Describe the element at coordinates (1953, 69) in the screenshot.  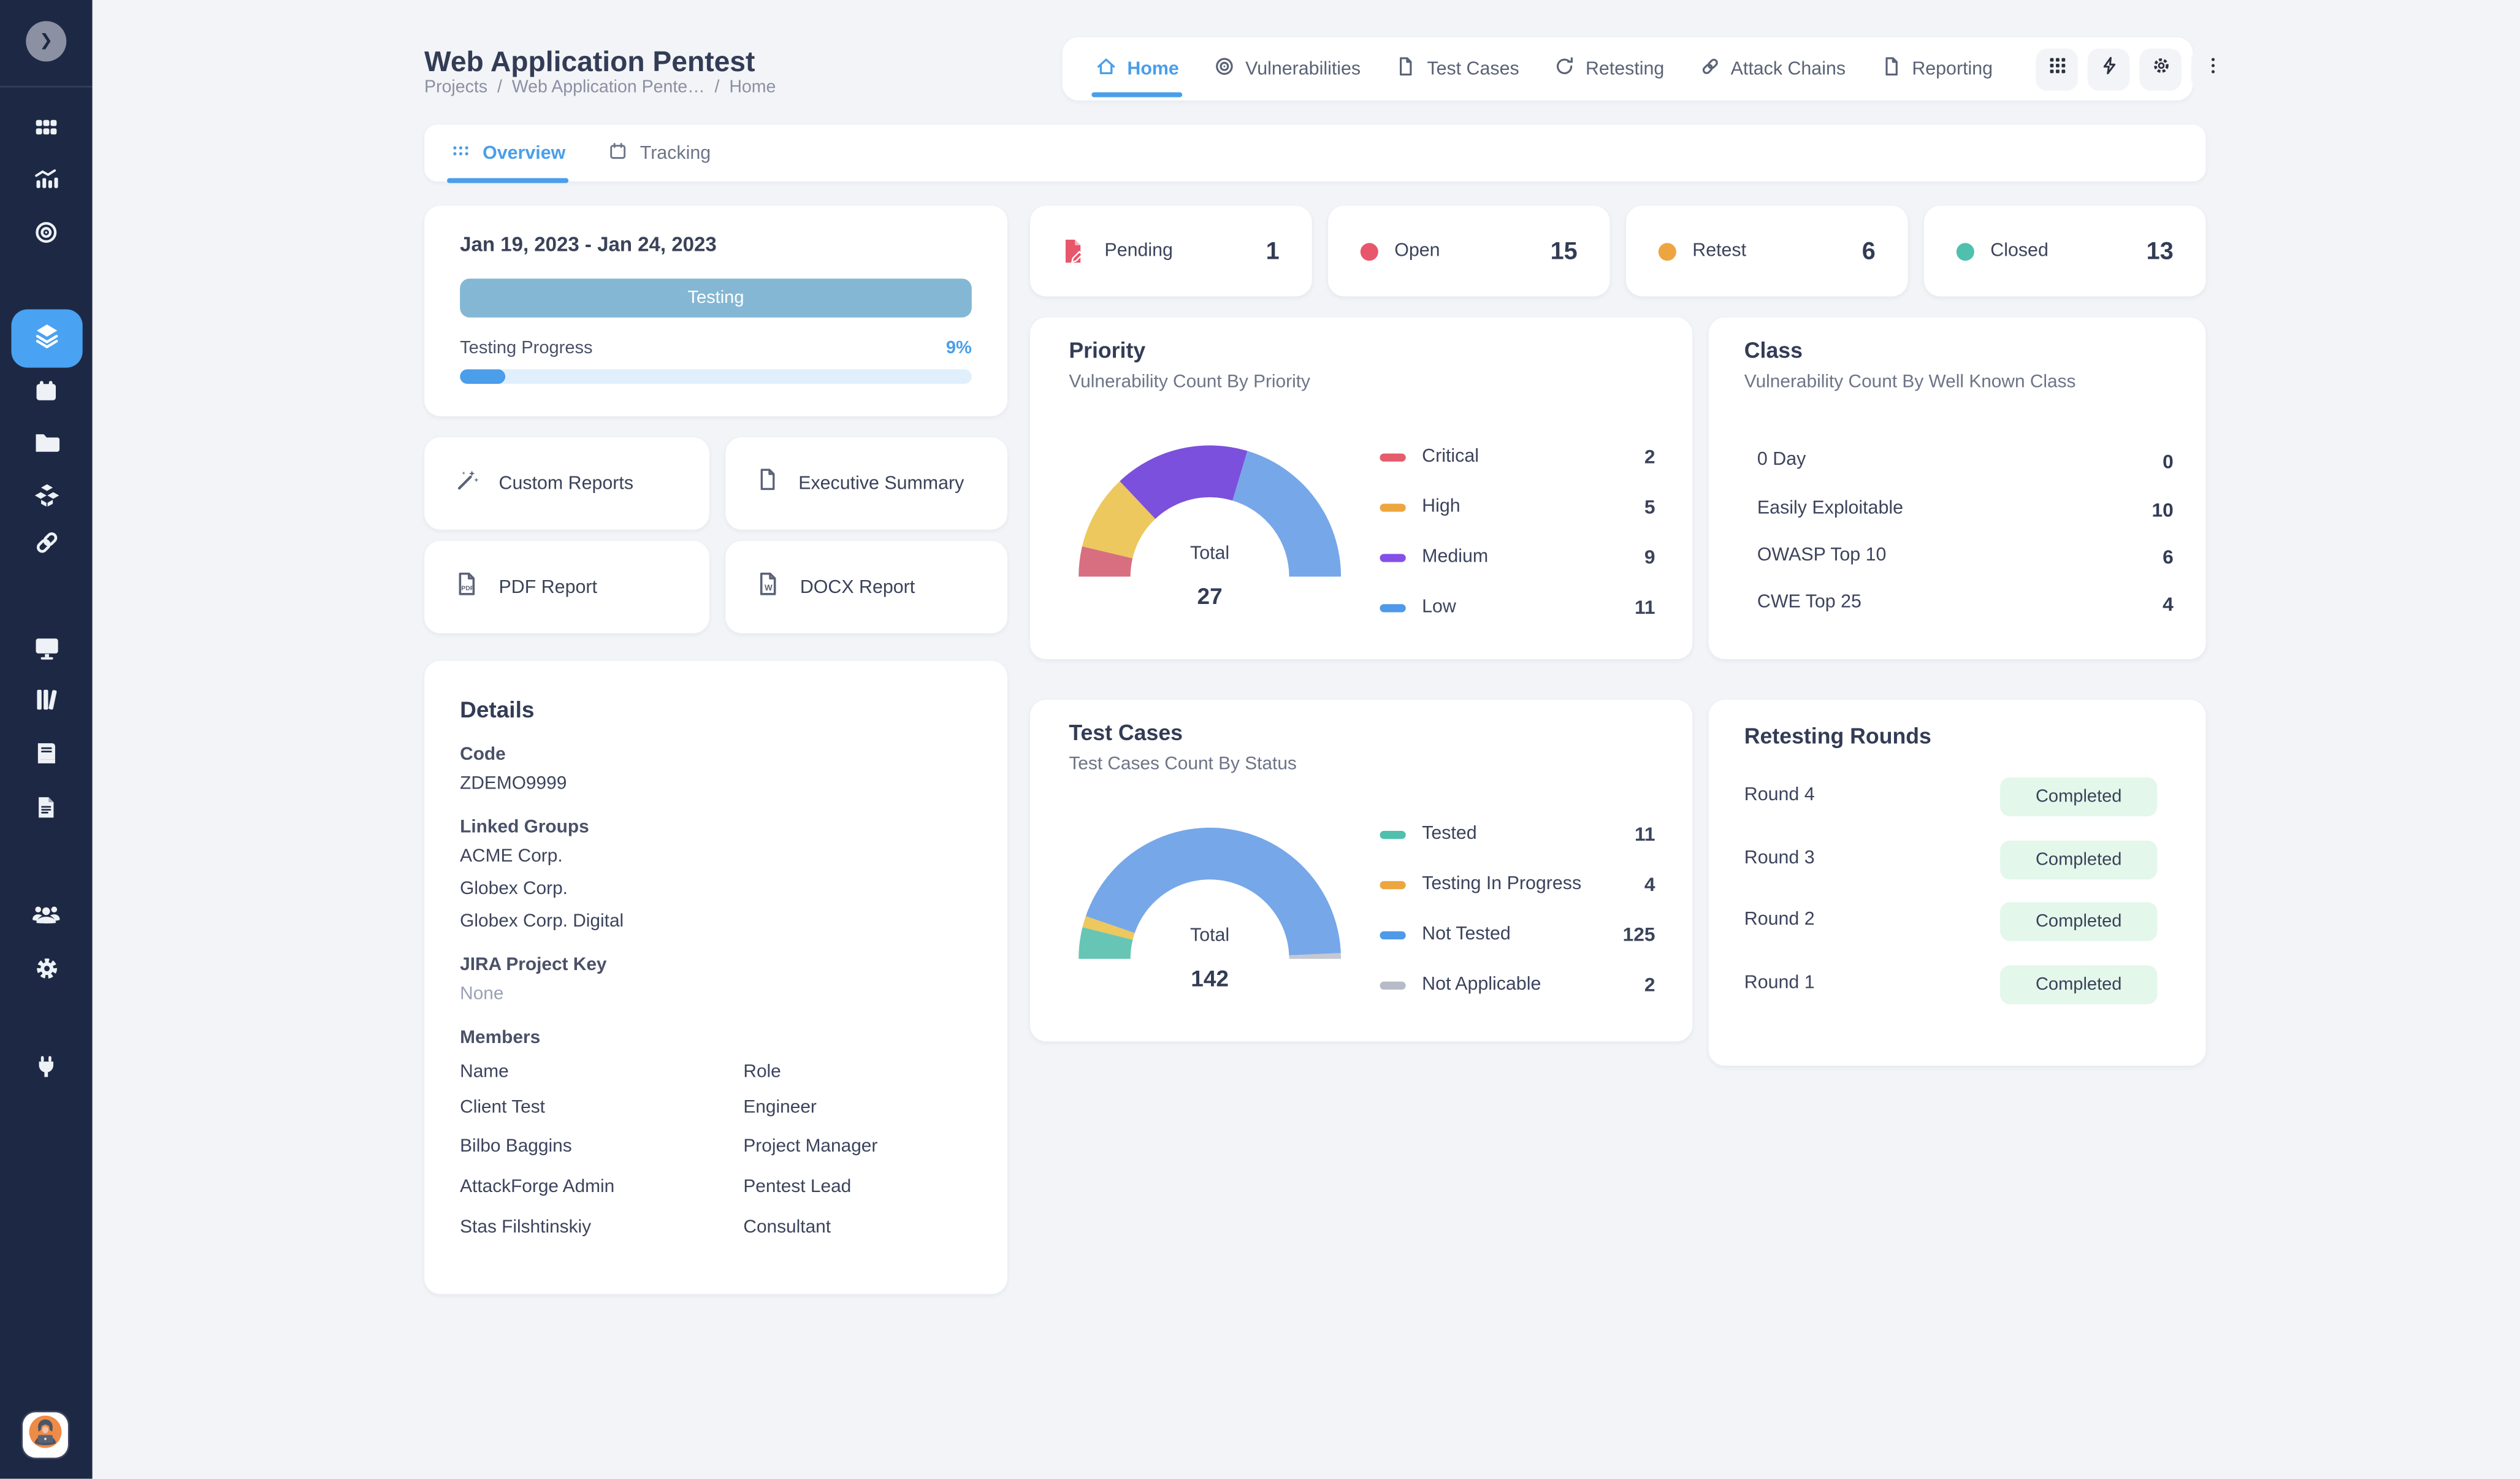
I see `nav-item-label: Reporting` at that location.